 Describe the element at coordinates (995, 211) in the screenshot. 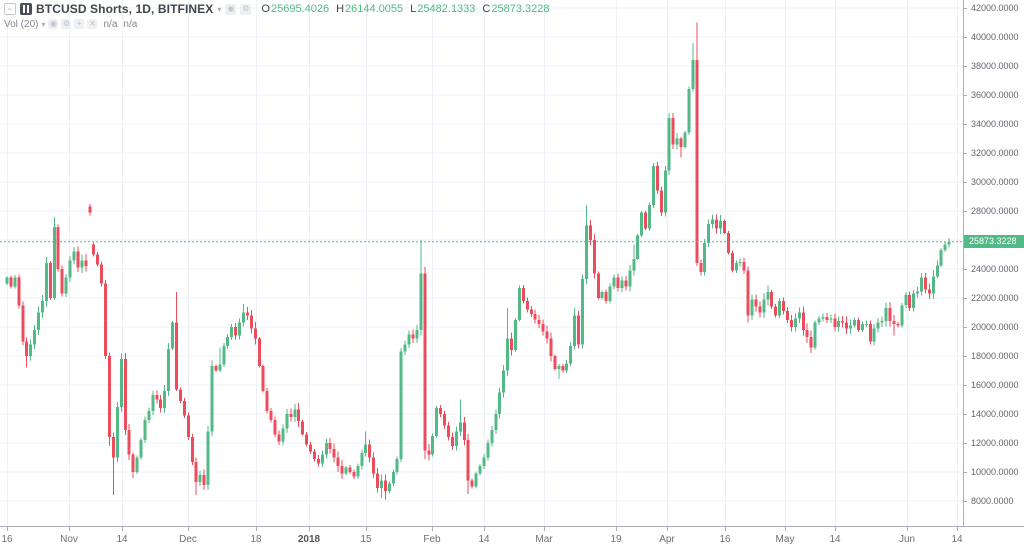

I see `y-axis-label: 28000.0000` at that location.